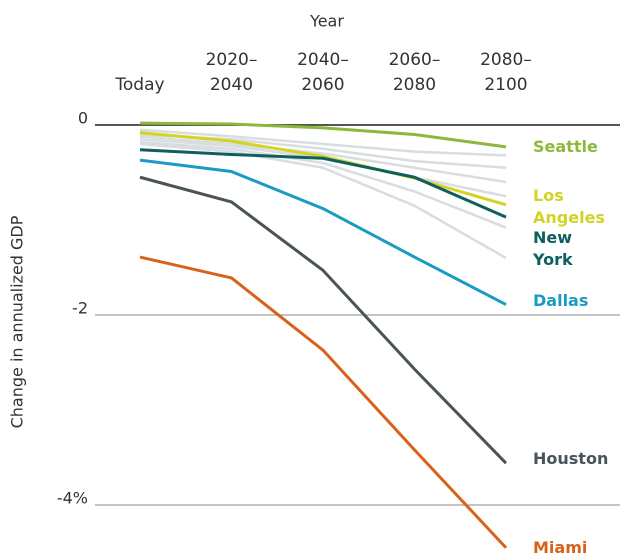 This screenshot has width=632, height=556. What do you see at coordinates (140, 85) in the screenshot?
I see `x-tick-label: Today` at bounding box center [140, 85].